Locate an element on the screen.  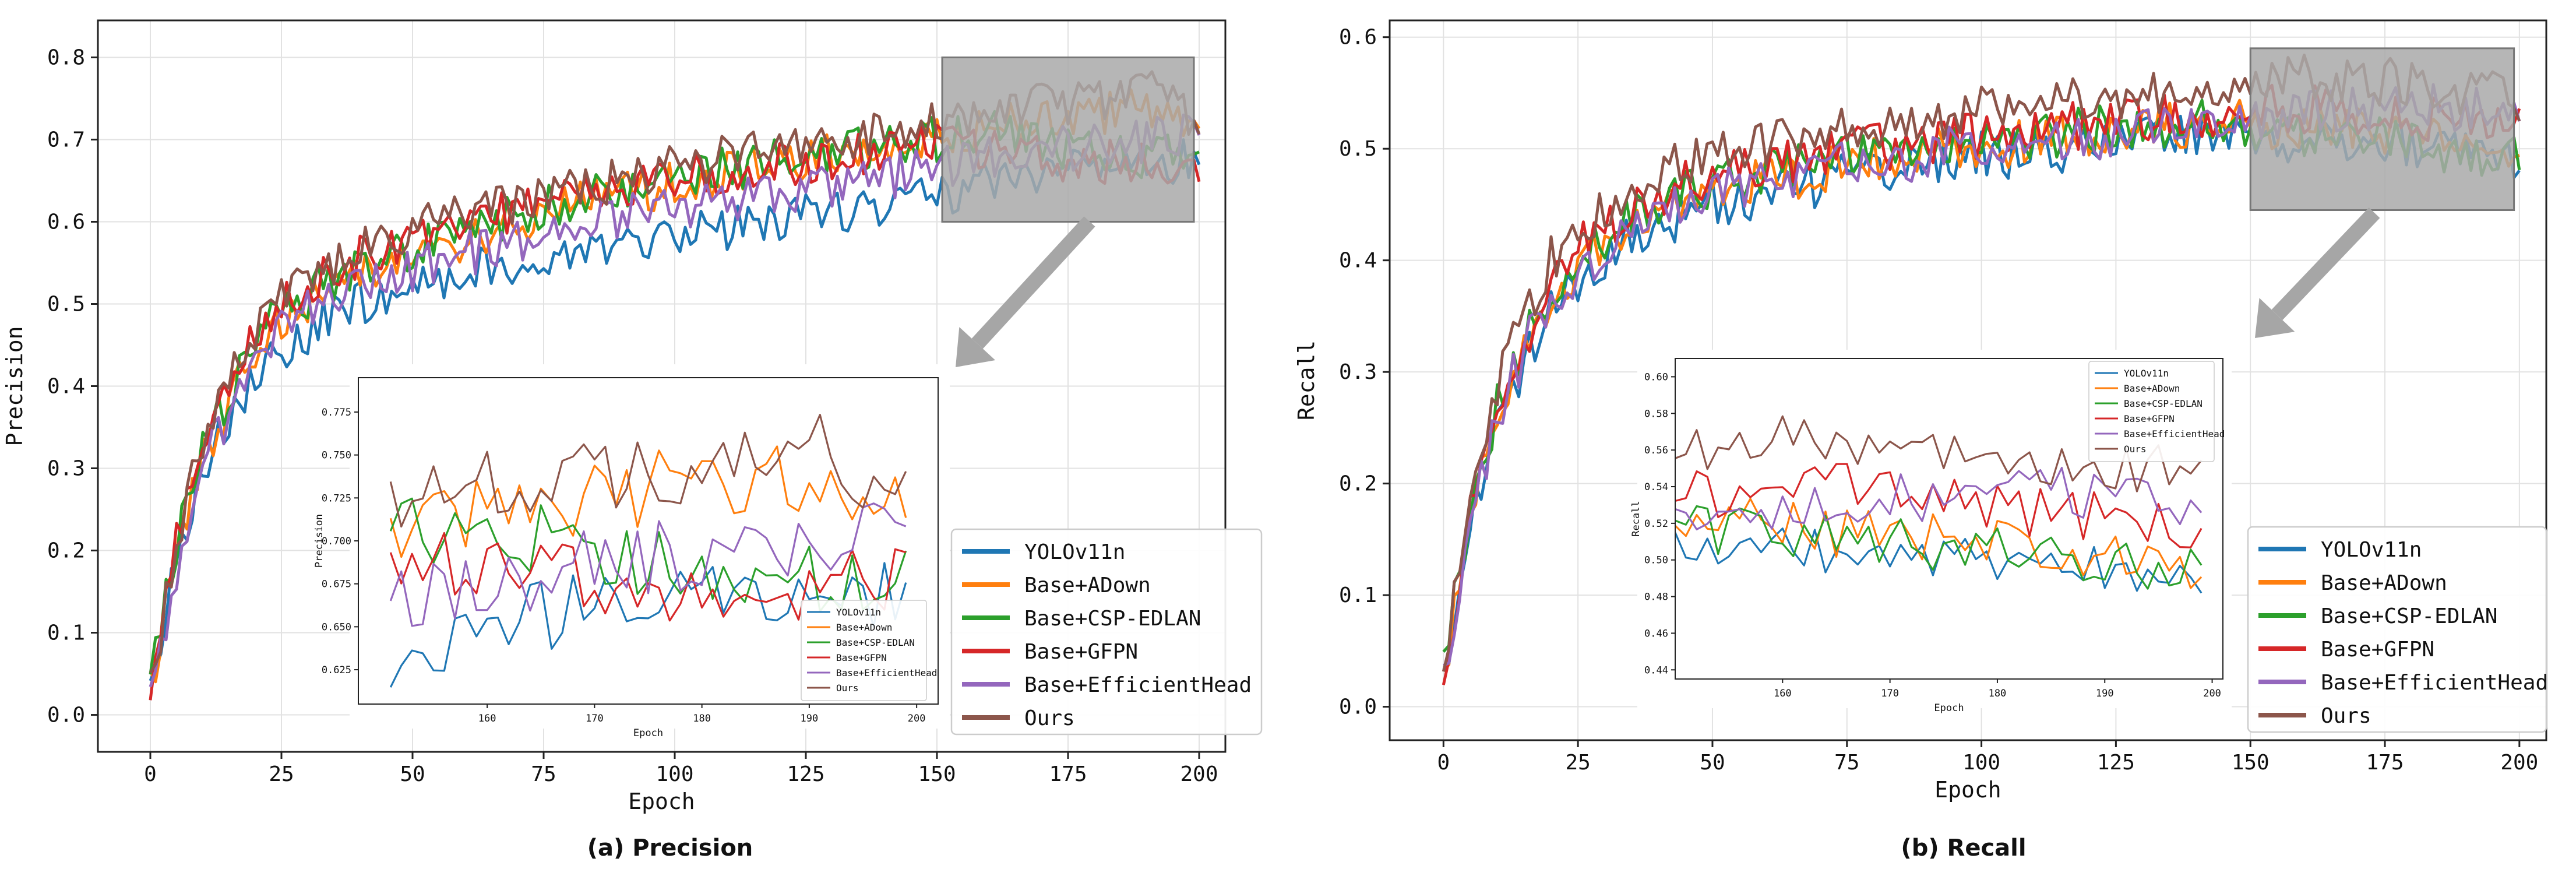
precision-inset-series-line-ours is located at coordinates (648, 471).